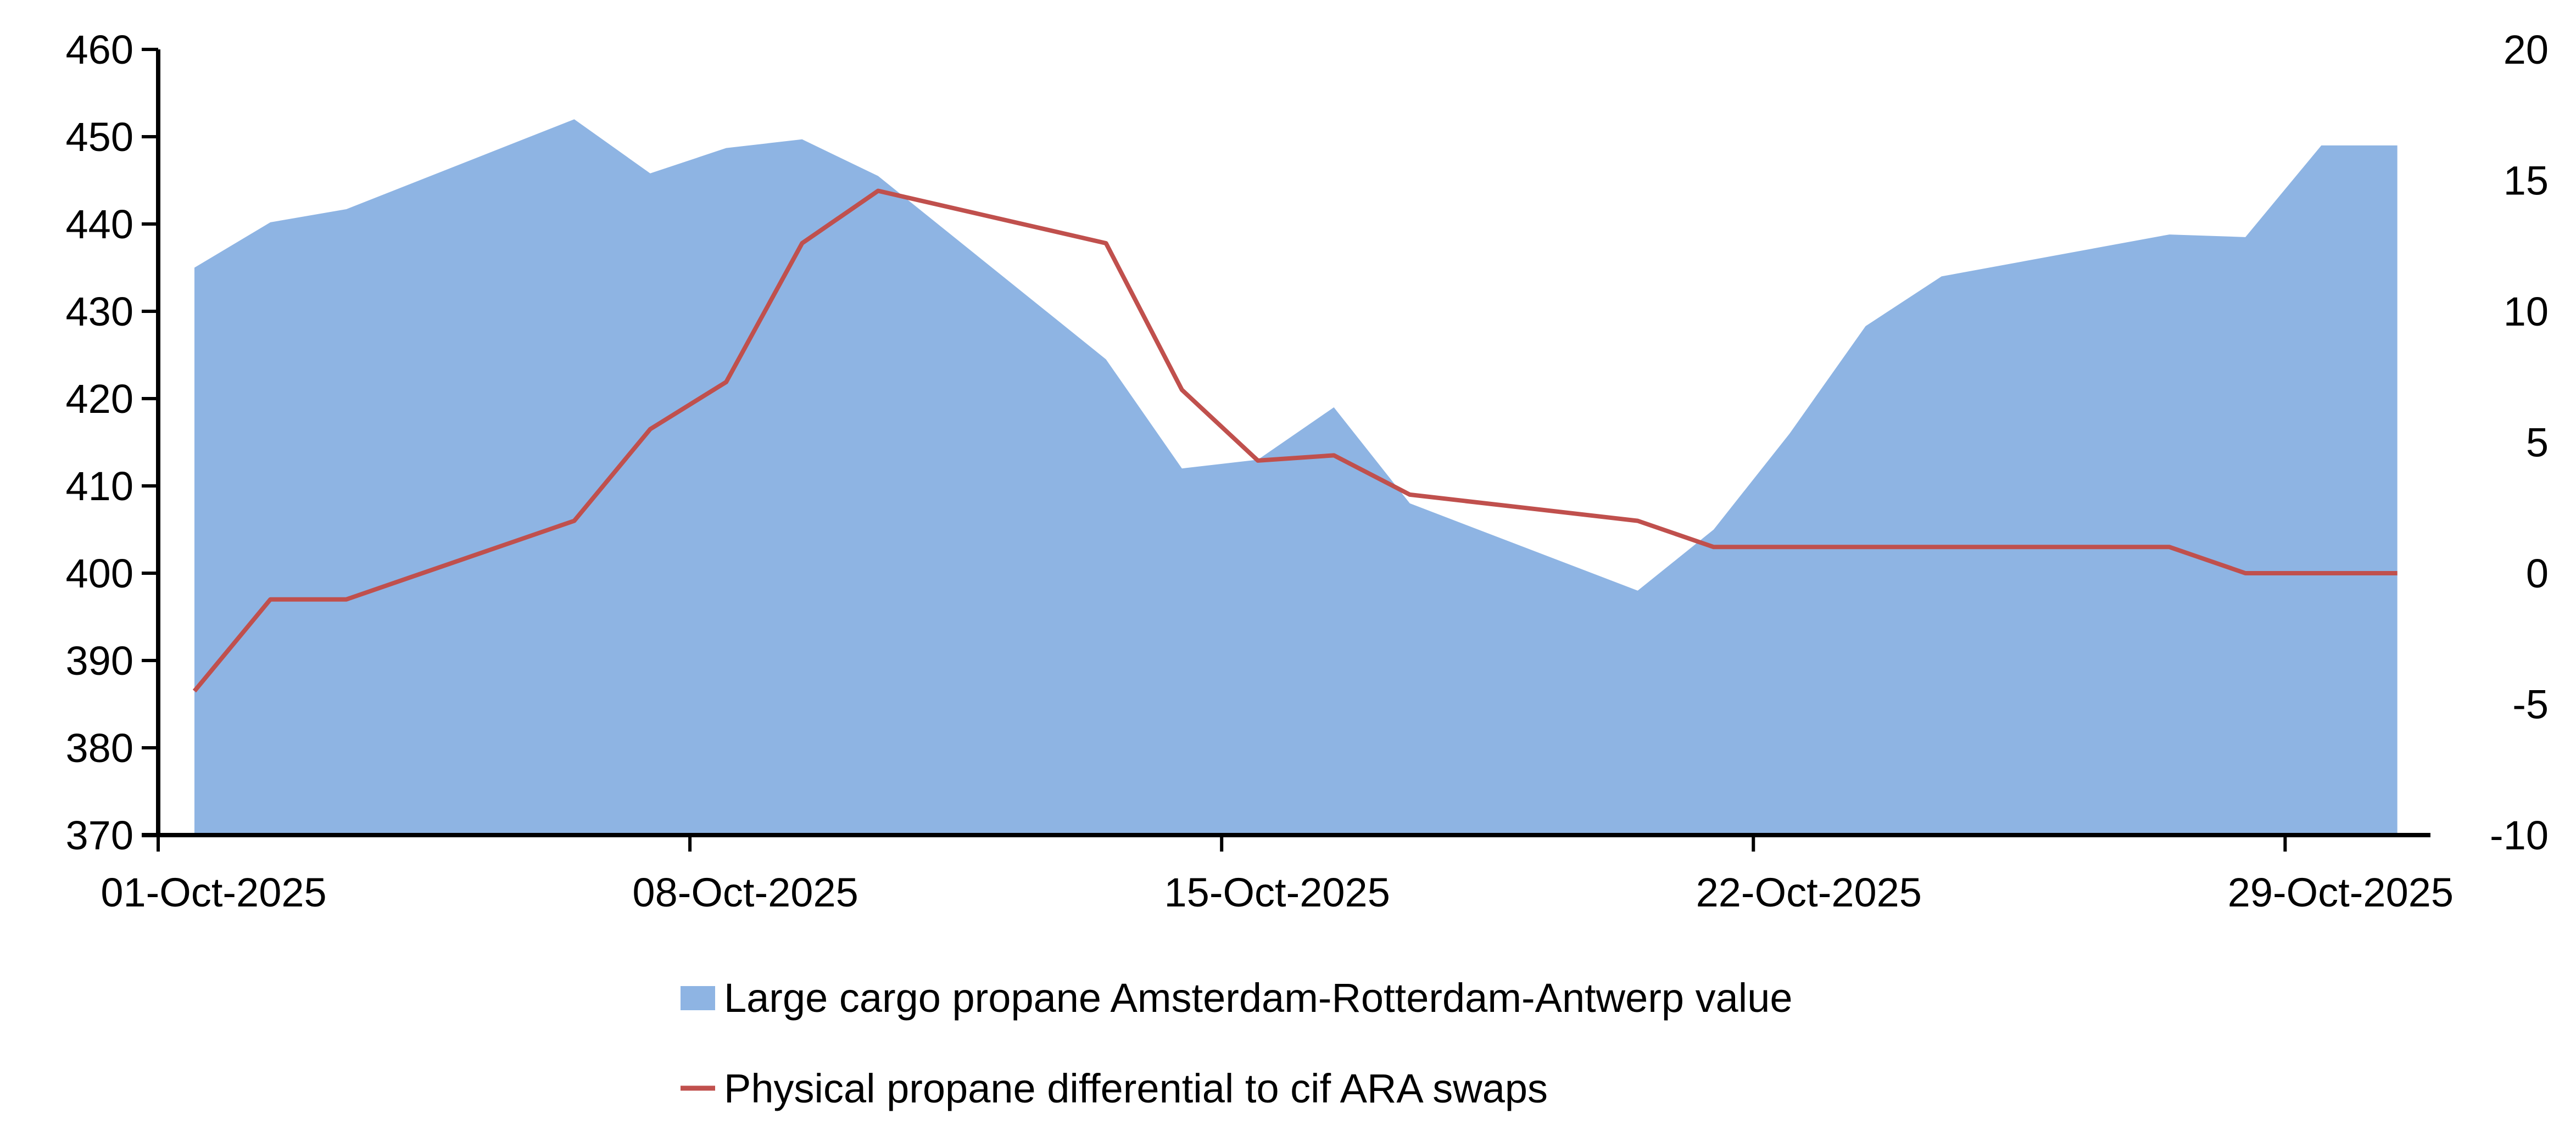  What do you see at coordinates (1809, 892) in the screenshot?
I see `x-axis-tick-label: 22-Oct-2025` at bounding box center [1809, 892].